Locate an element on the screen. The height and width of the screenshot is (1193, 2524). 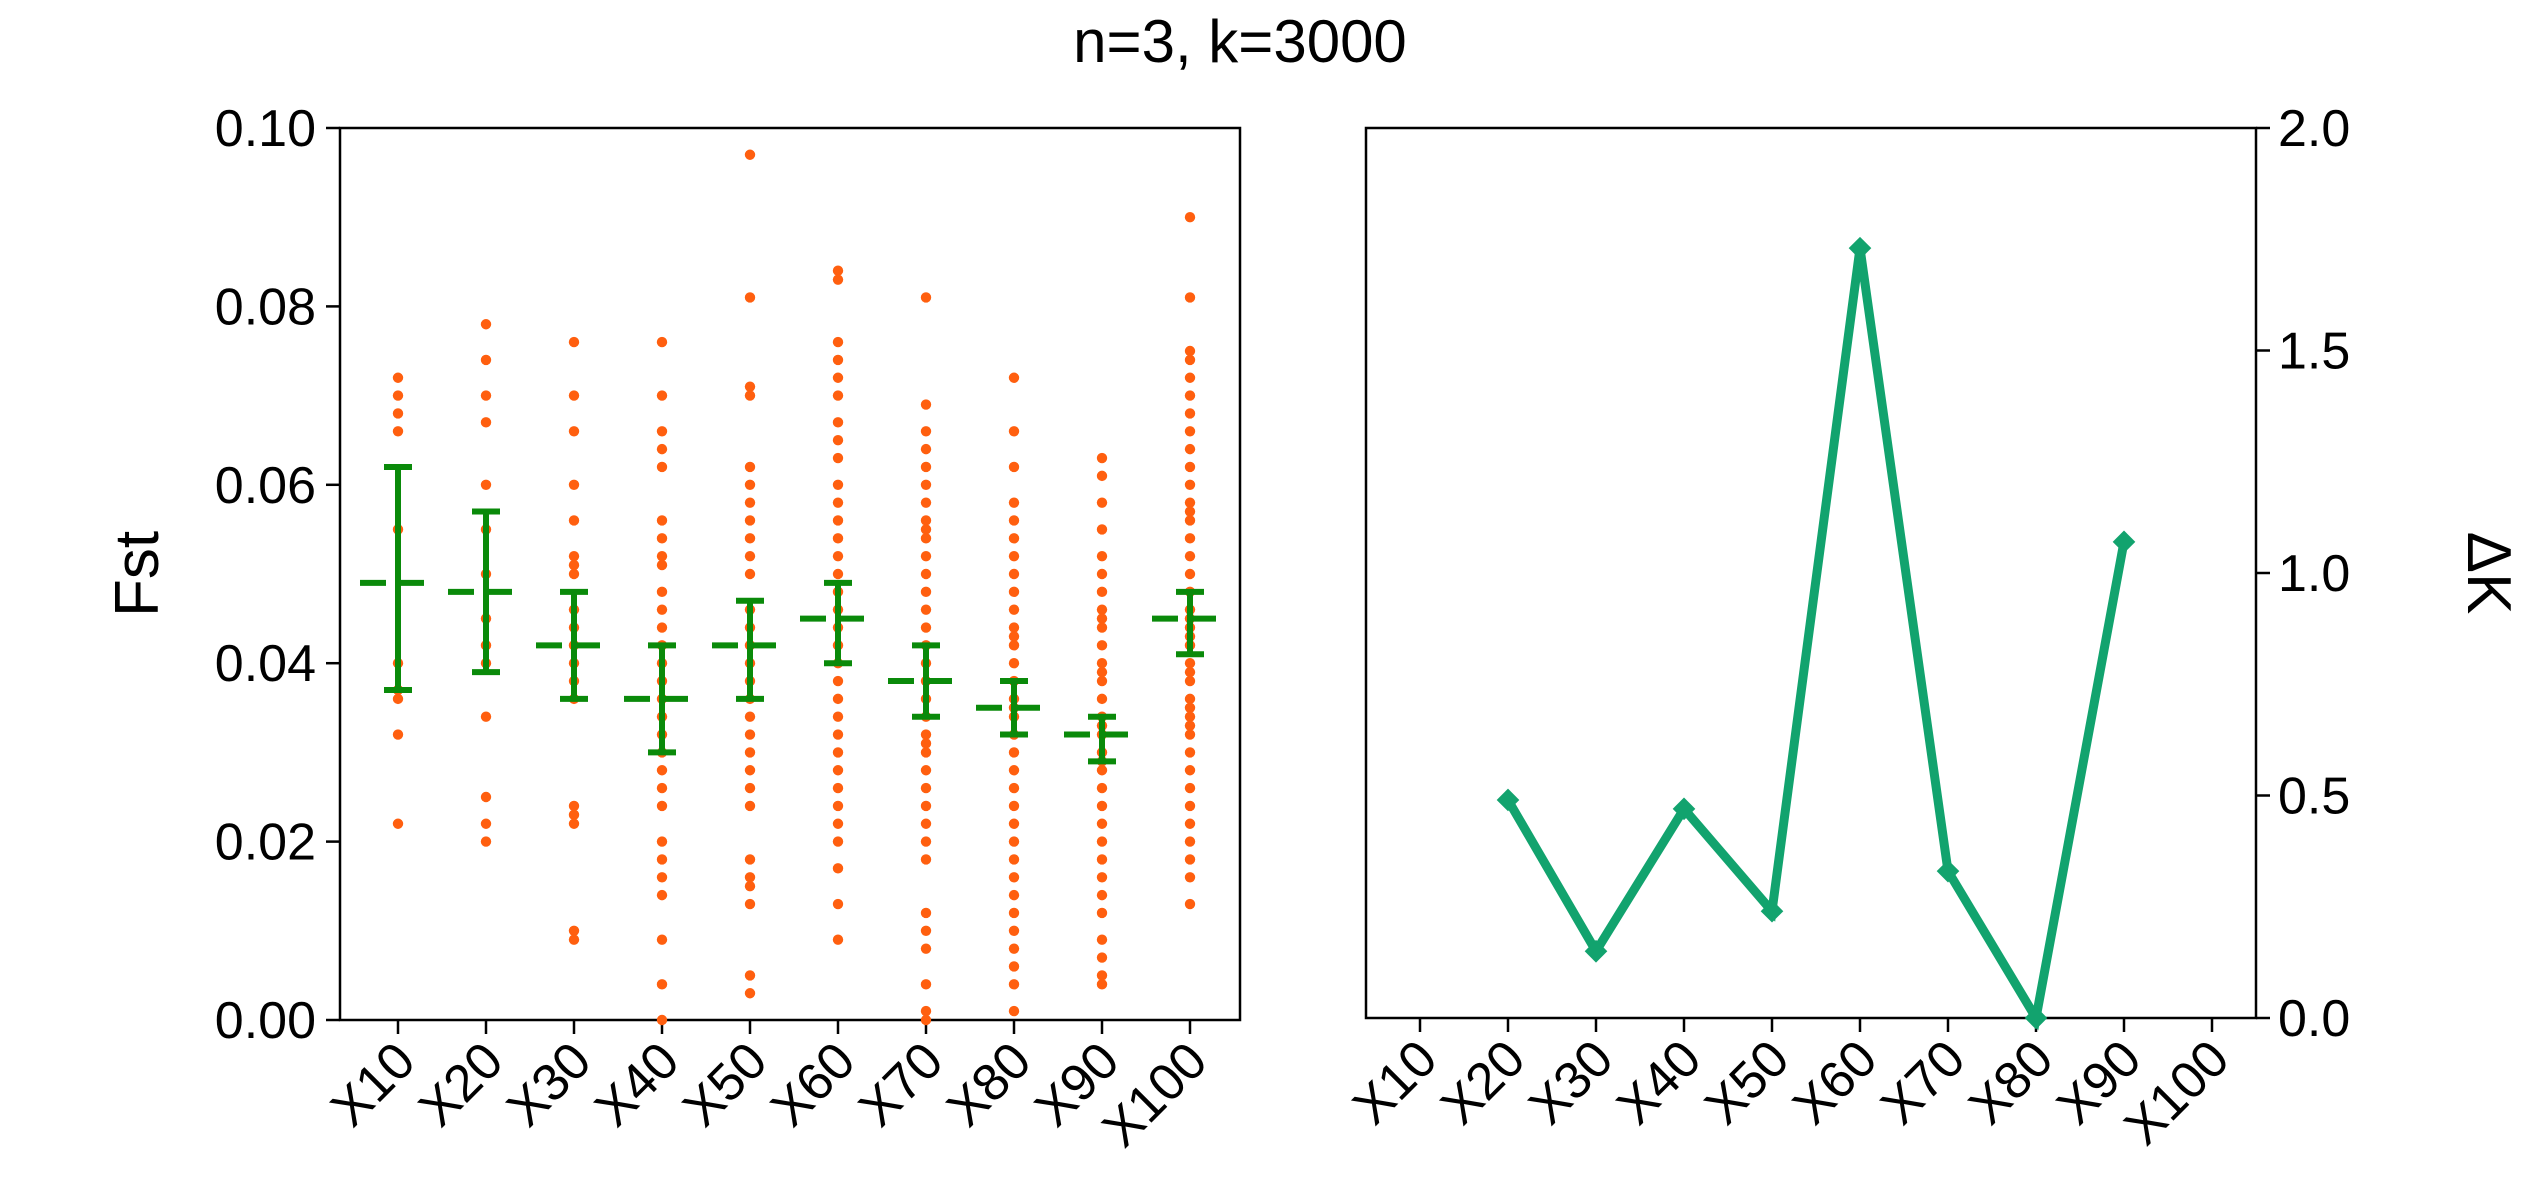
figure-title: n=3, k=3000 is located at coordinates (1240, 41).